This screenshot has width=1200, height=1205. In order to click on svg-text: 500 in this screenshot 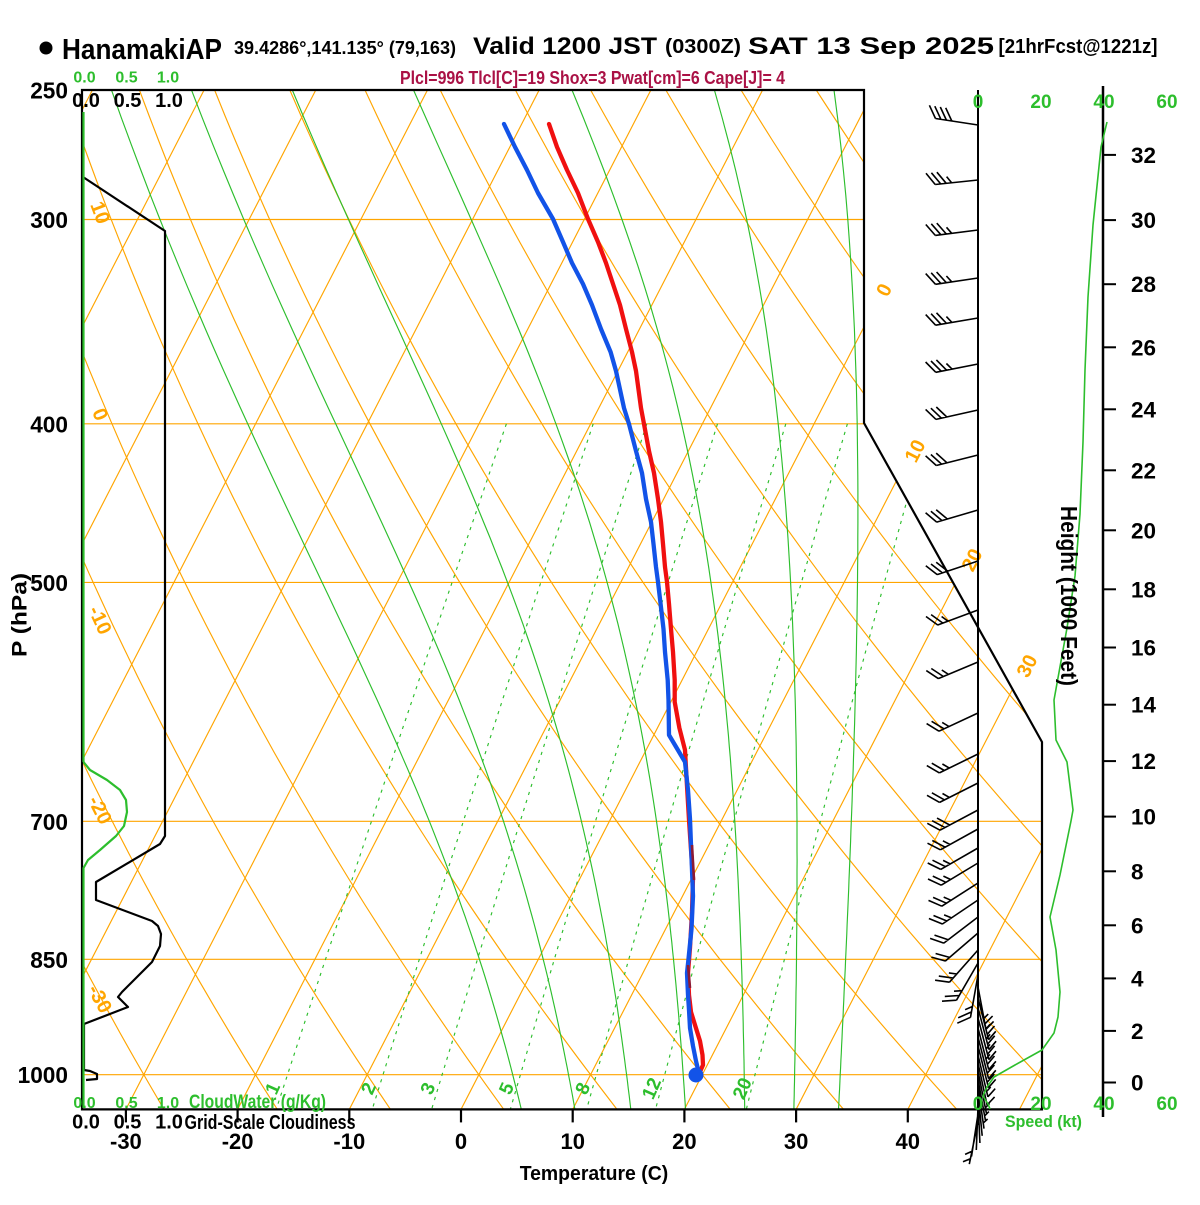, I will do `click(49, 583)`.